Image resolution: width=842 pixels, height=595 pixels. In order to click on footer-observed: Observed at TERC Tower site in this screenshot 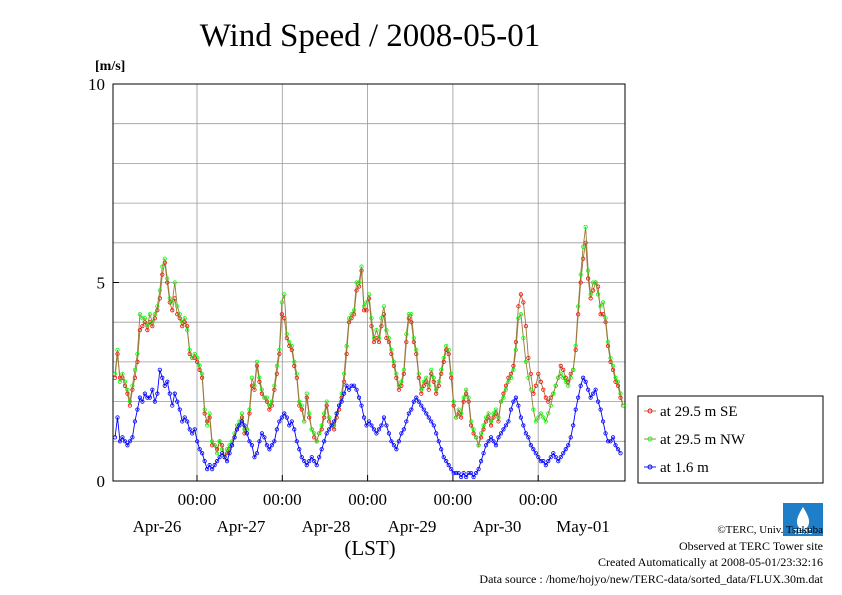, I will do `click(751, 546)`.